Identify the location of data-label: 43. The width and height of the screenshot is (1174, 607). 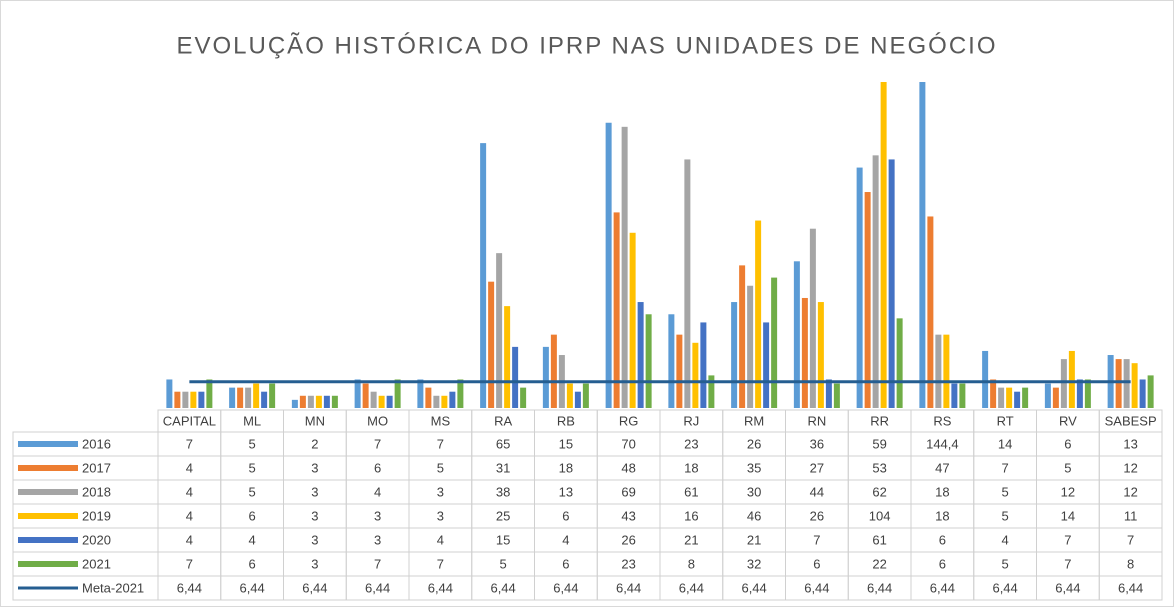
(628, 515).